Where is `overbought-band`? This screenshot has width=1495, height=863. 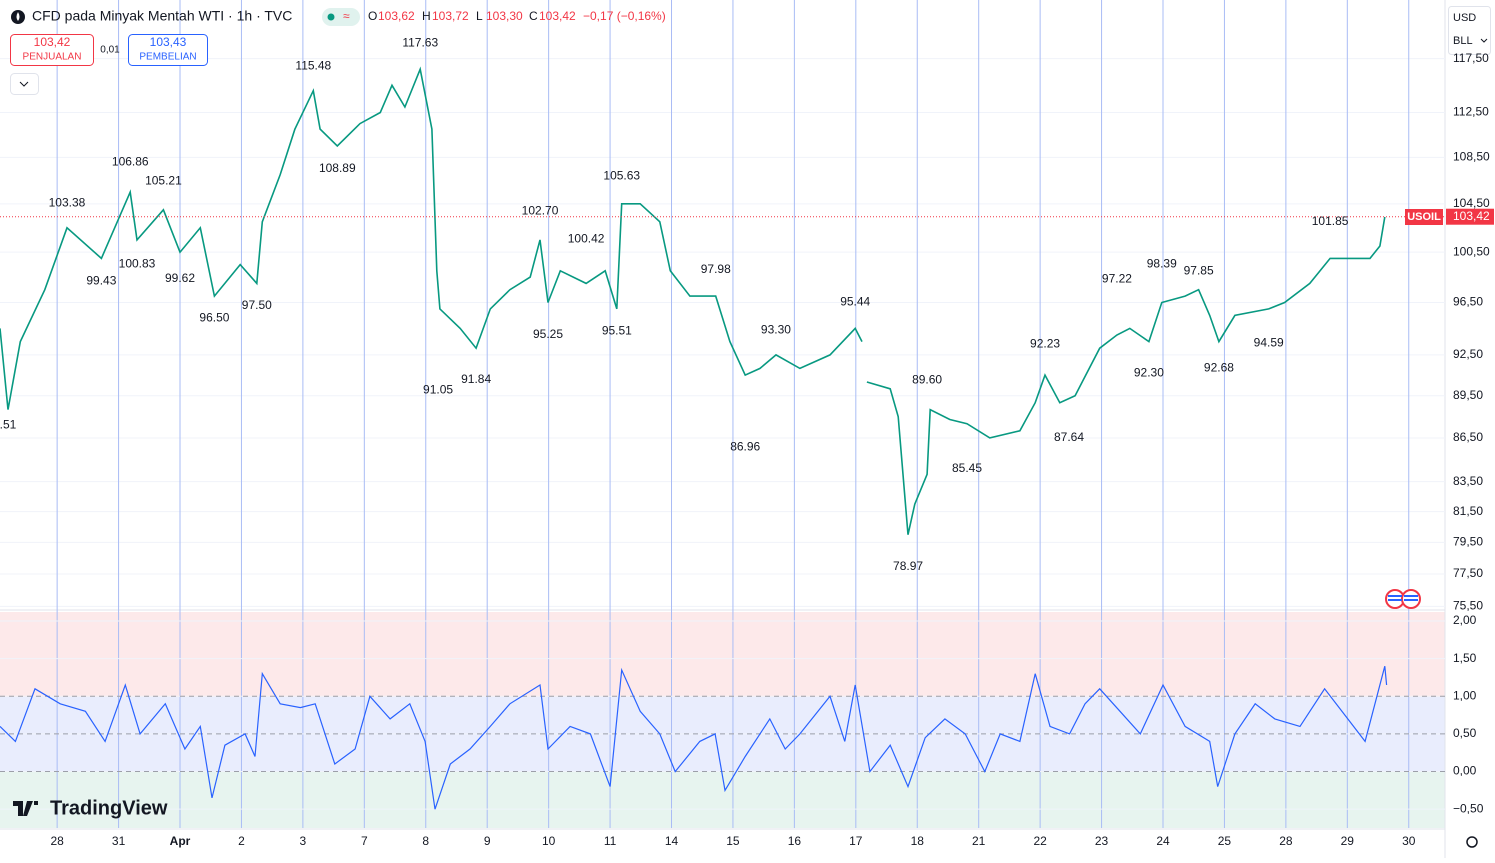 overbought-band is located at coordinates (722, 654).